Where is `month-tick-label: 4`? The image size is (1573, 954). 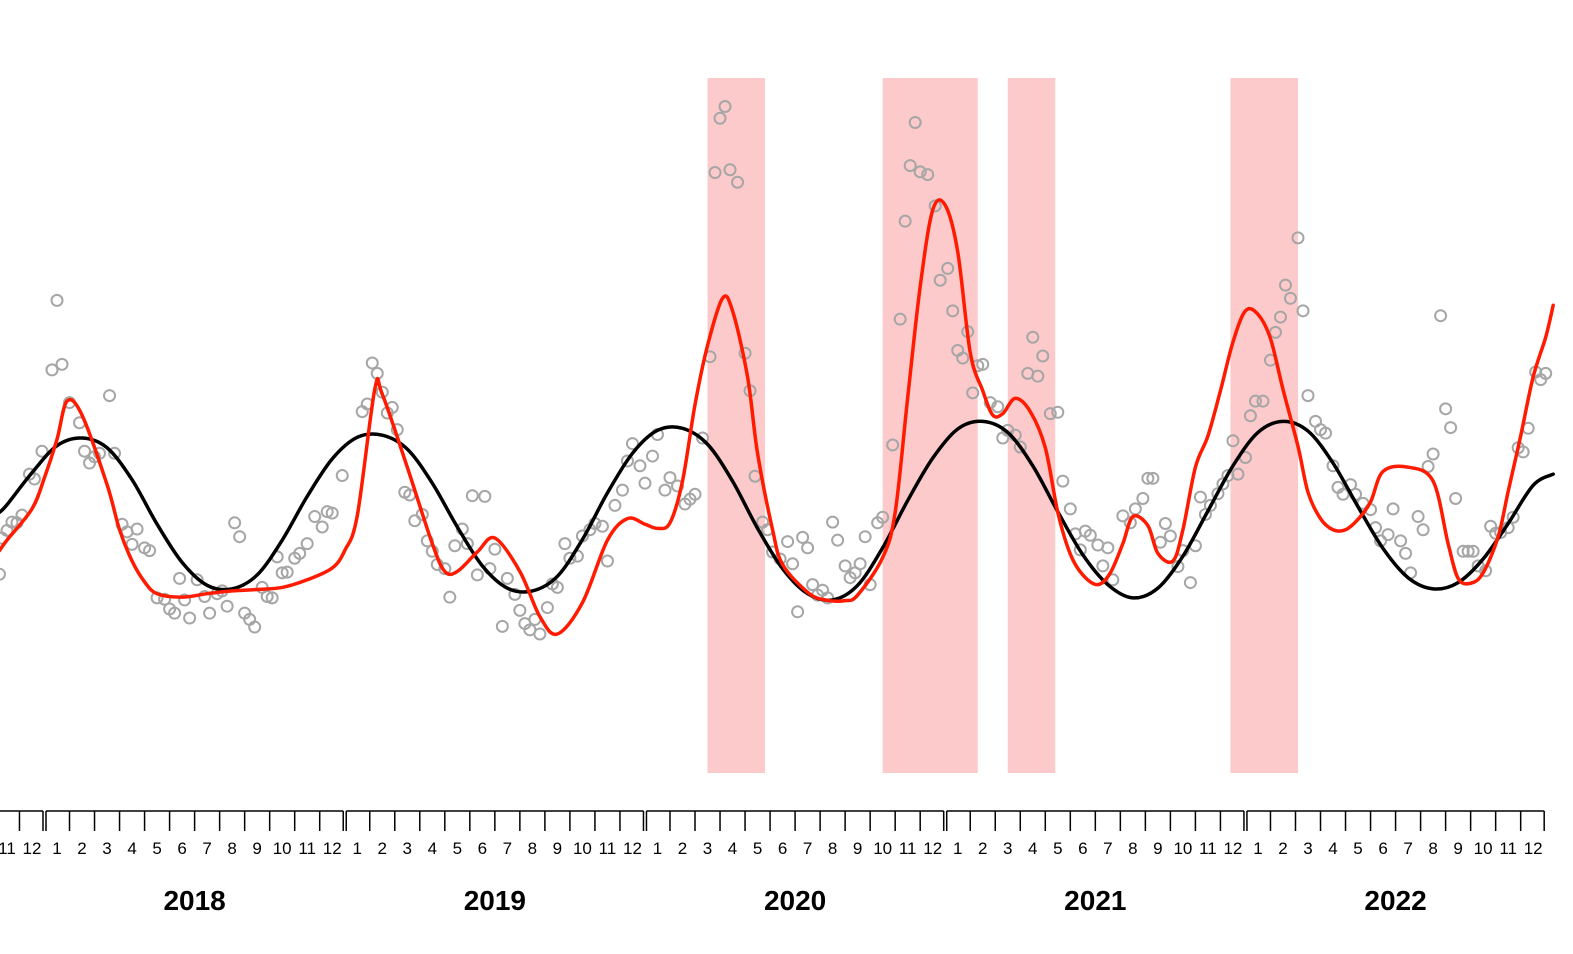
month-tick-label: 4 is located at coordinates (131, 848).